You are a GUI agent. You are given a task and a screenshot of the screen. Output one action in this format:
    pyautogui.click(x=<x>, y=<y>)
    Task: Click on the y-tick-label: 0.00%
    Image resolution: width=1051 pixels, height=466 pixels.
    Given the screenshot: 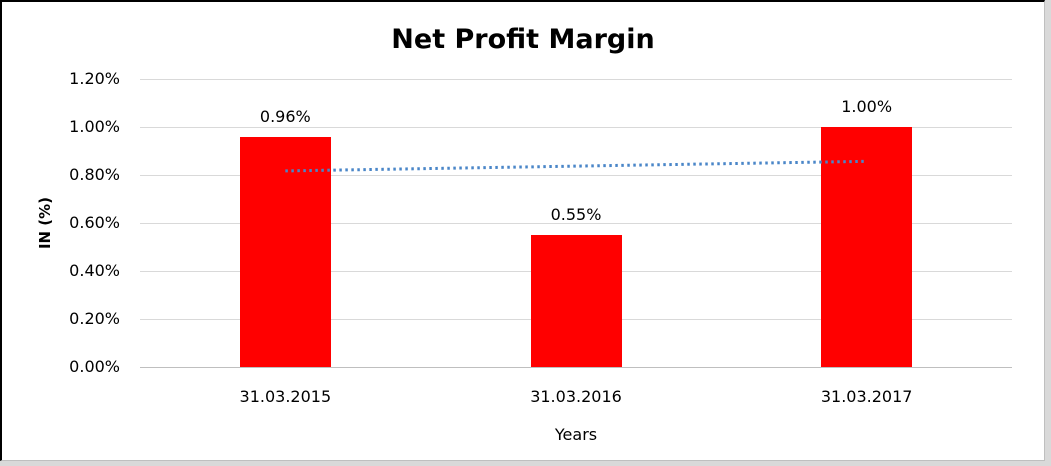 What is the action you would take?
    pyautogui.click(x=94, y=366)
    